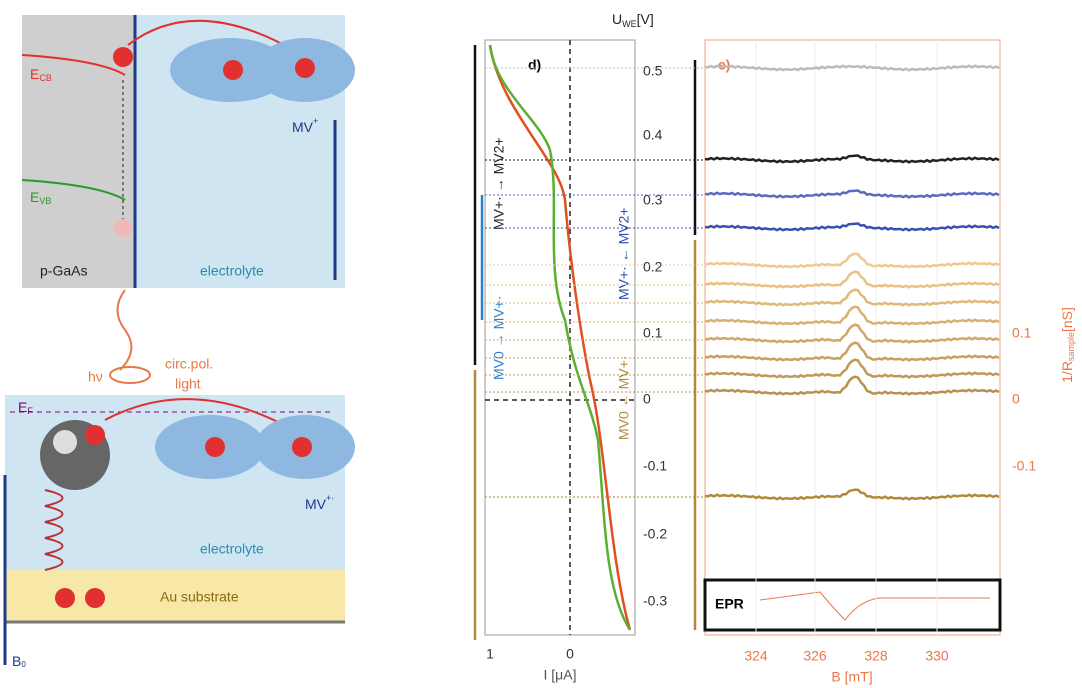 This screenshot has height=688, width=1082. What do you see at coordinates (19, 661) in the screenshot?
I see `b0-label: B0` at bounding box center [19, 661].